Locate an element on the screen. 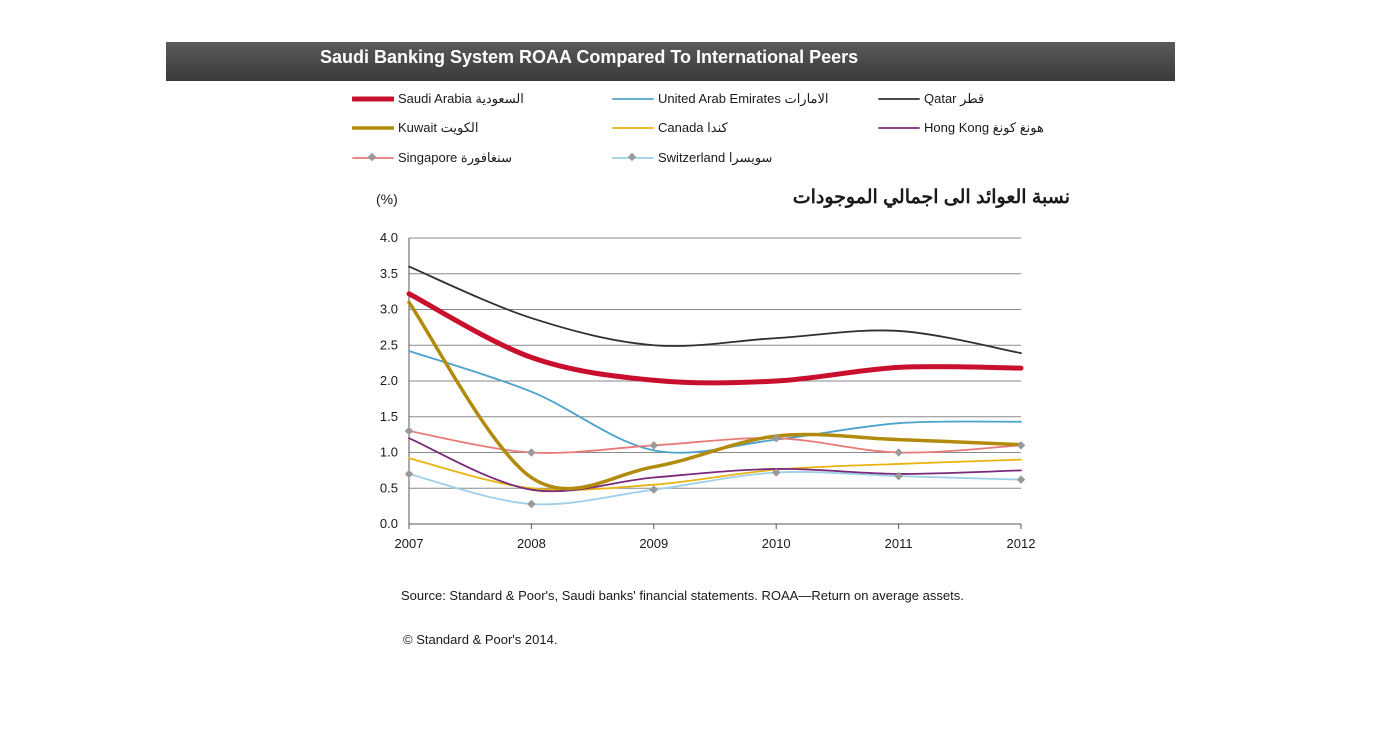 This screenshot has width=1390, height=746. legend-label: Switzerland سويسرا is located at coordinates (715, 157).